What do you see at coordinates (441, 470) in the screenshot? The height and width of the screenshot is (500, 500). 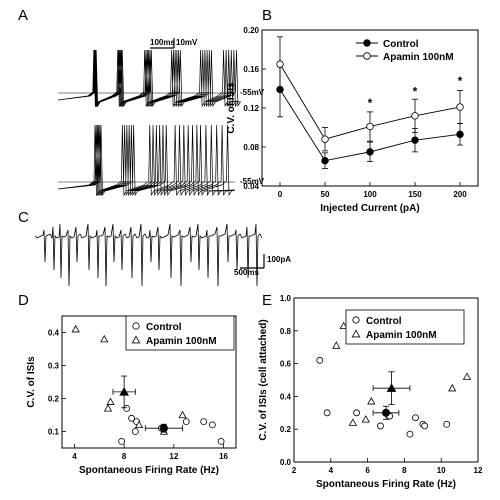 I see `x-tick-label: 10` at bounding box center [441, 470].